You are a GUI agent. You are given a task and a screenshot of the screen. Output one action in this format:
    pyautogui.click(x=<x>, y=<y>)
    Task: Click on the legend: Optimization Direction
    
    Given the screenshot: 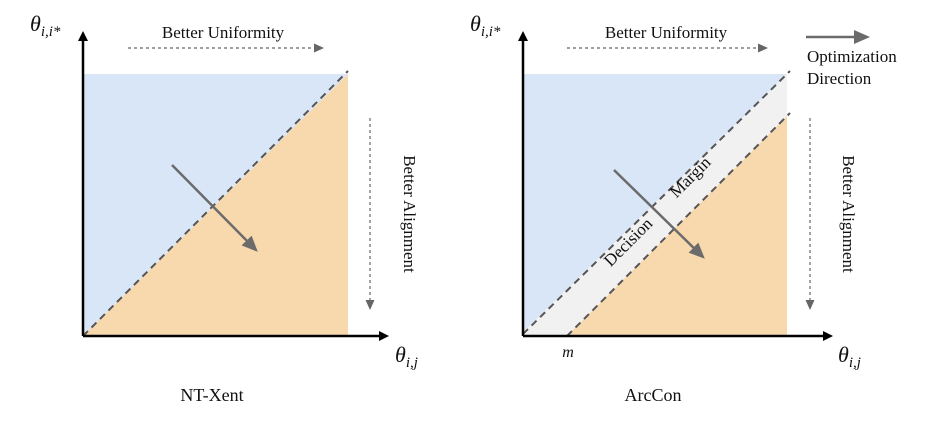 What is the action you would take?
    pyautogui.click(x=851, y=59)
    